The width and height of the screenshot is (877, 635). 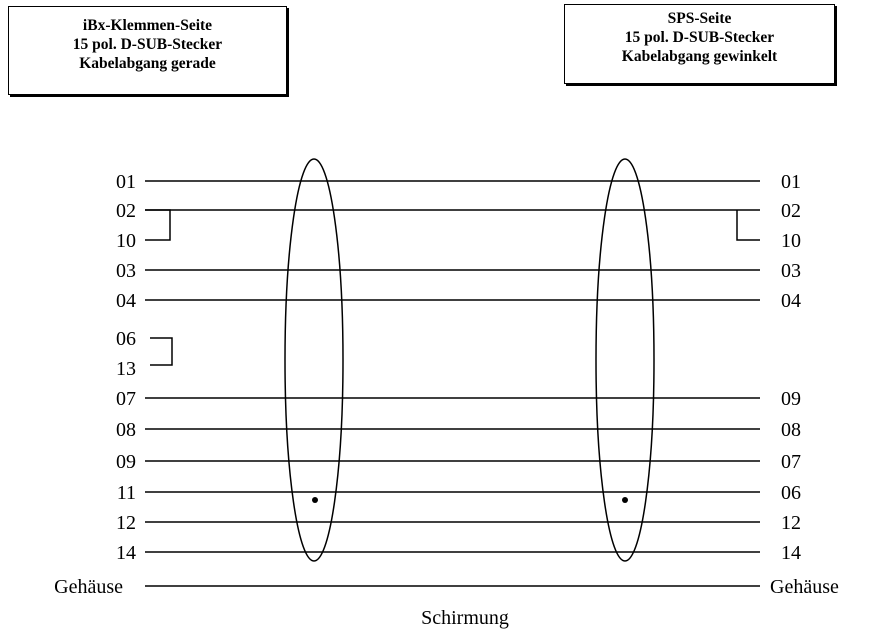 I want to click on right-pin-label: 09, so click(x=791, y=399).